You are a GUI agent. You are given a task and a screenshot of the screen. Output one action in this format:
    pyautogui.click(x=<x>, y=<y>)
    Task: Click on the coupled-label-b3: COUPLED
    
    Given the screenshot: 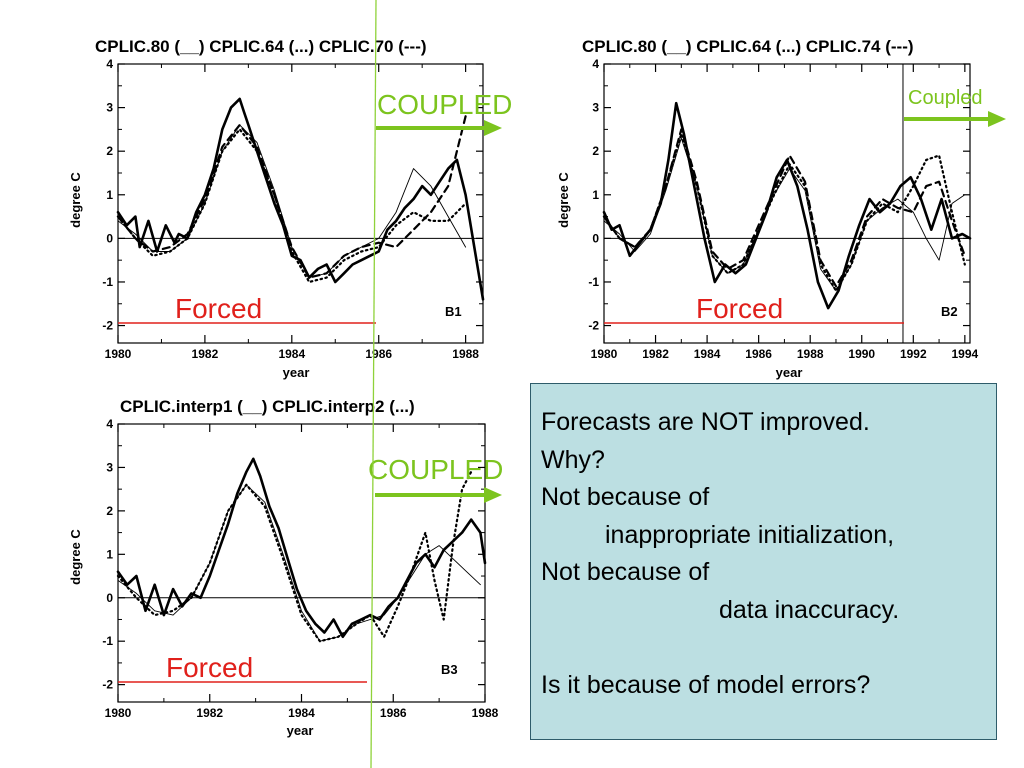 What is the action you would take?
    pyautogui.click(x=435, y=469)
    